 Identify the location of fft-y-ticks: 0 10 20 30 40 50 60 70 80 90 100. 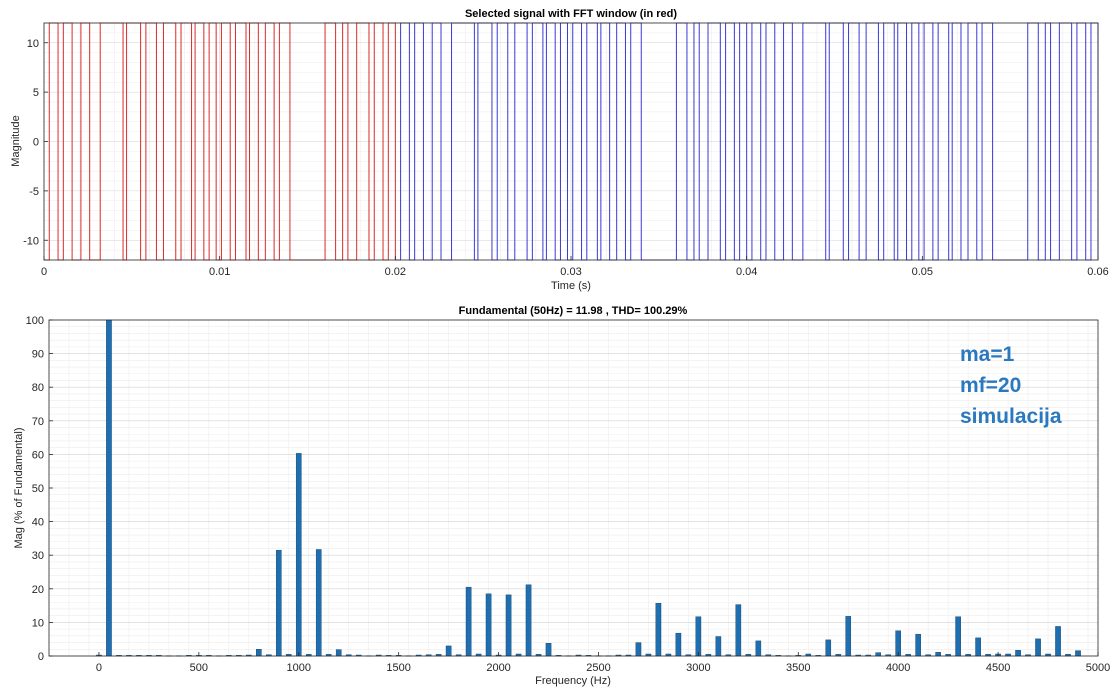
(39, 489).